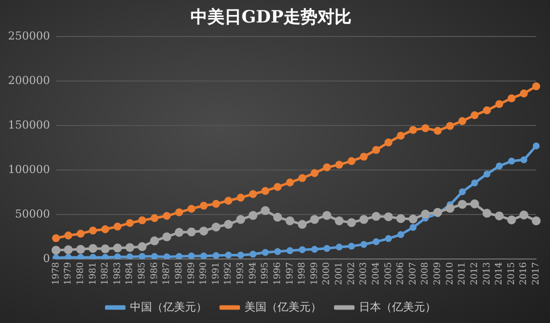 This screenshot has height=323, width=550. Describe the element at coordinates (425, 273) in the screenshot. I see `x-tick-label: 2008` at that location.